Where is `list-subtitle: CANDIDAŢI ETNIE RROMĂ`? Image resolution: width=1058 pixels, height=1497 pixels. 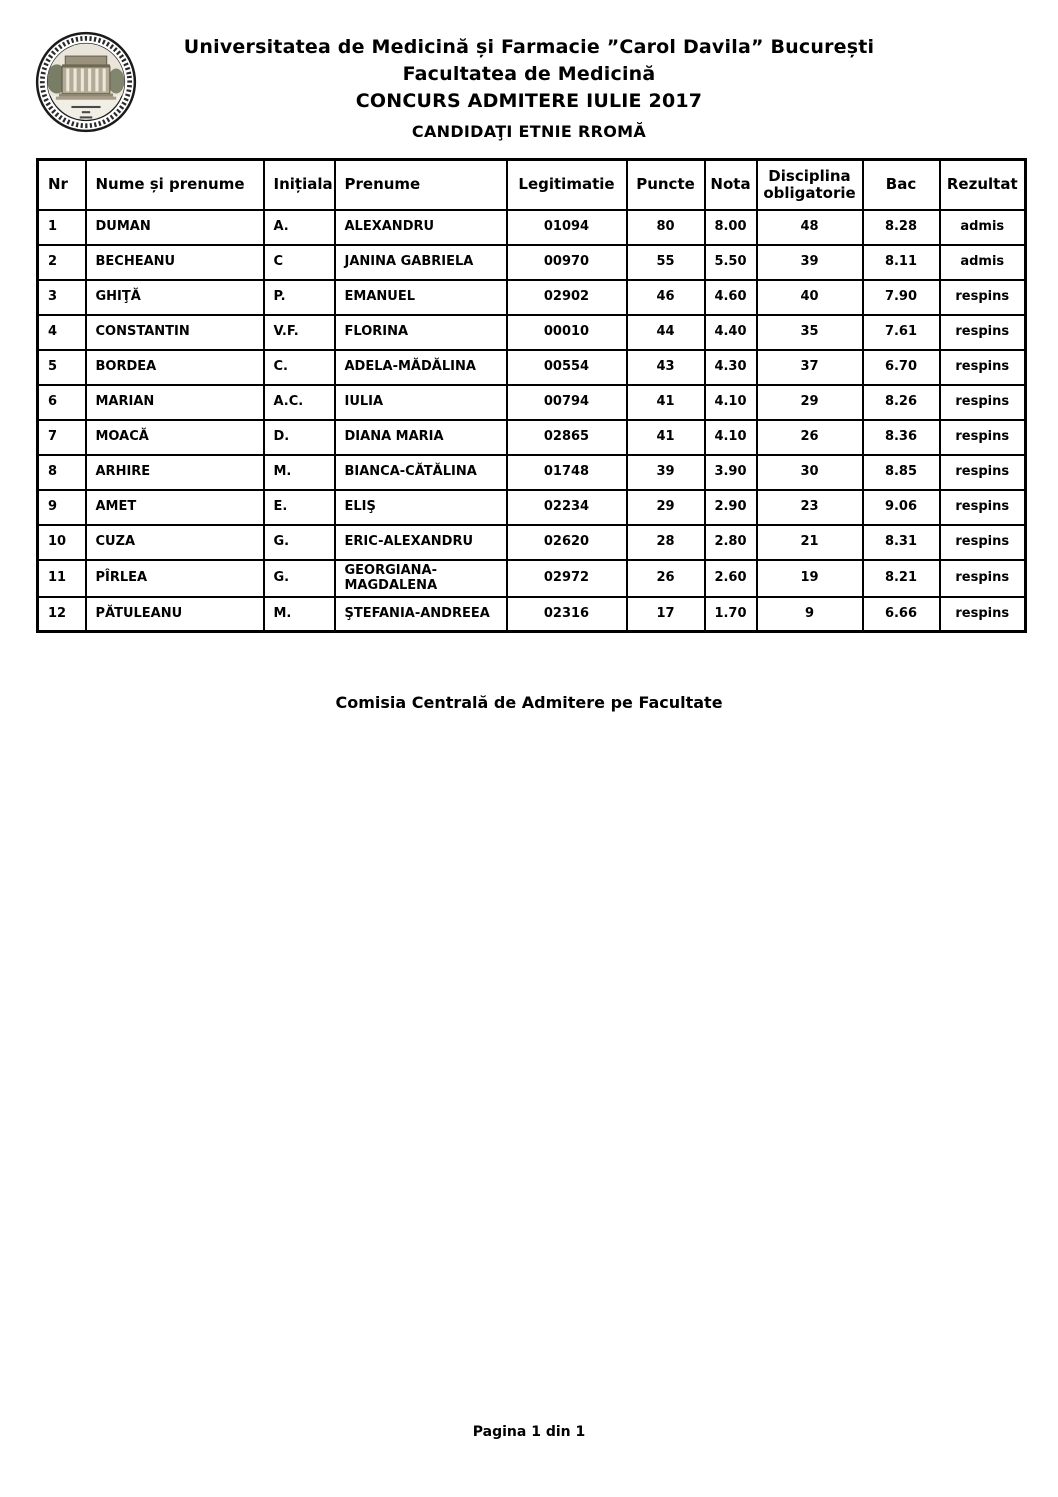
list-subtitle: CANDIDAŢI ETNIE RROMĂ is located at coordinates (529, 131).